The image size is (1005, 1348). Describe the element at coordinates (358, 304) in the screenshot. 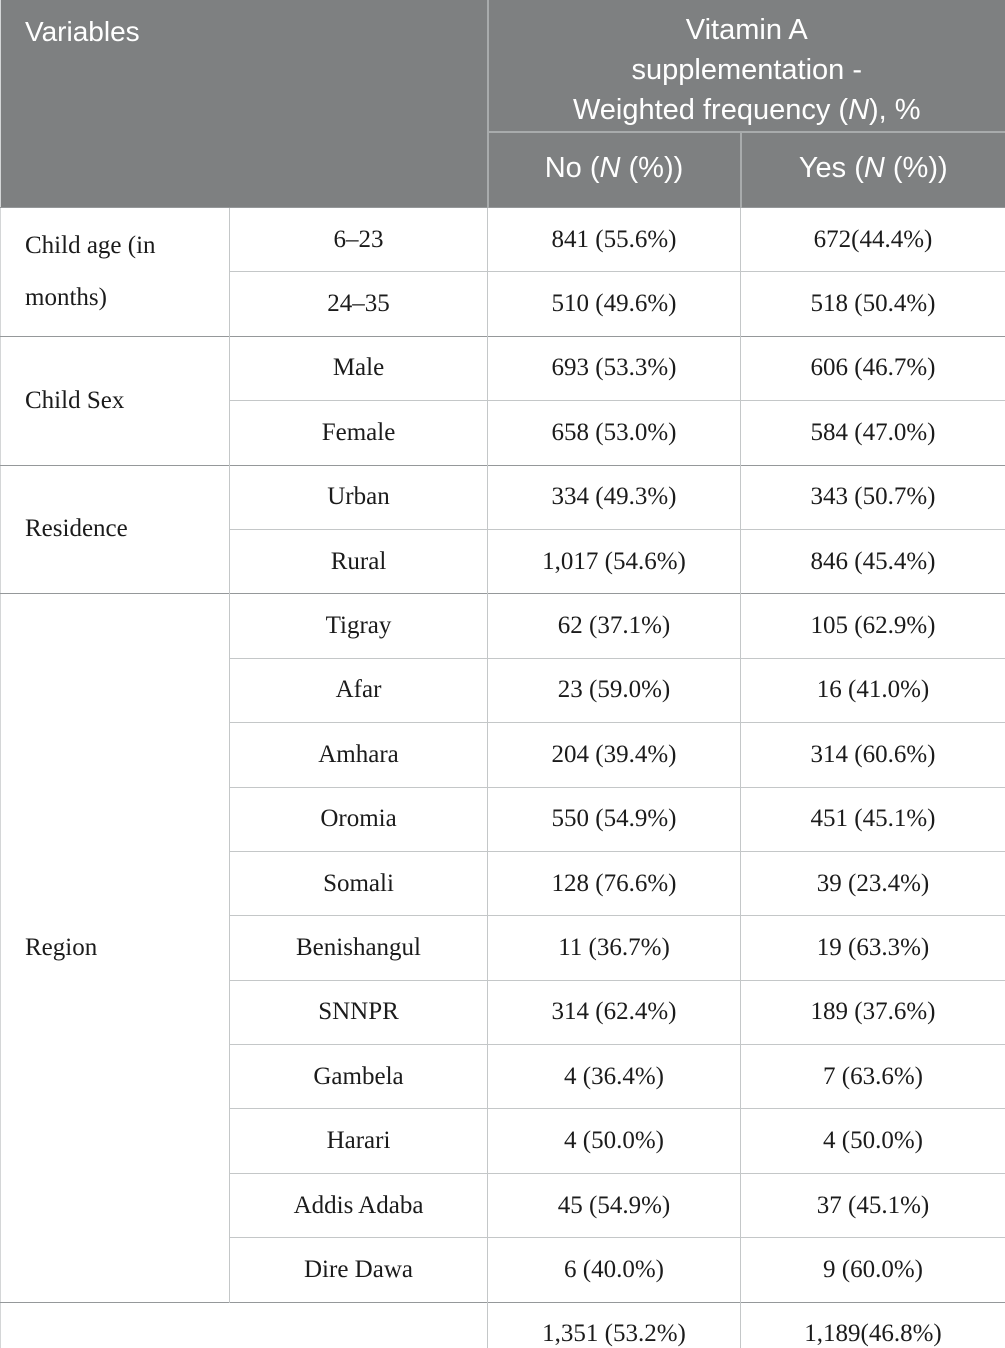

I see `category-cell: 24–35` at that location.